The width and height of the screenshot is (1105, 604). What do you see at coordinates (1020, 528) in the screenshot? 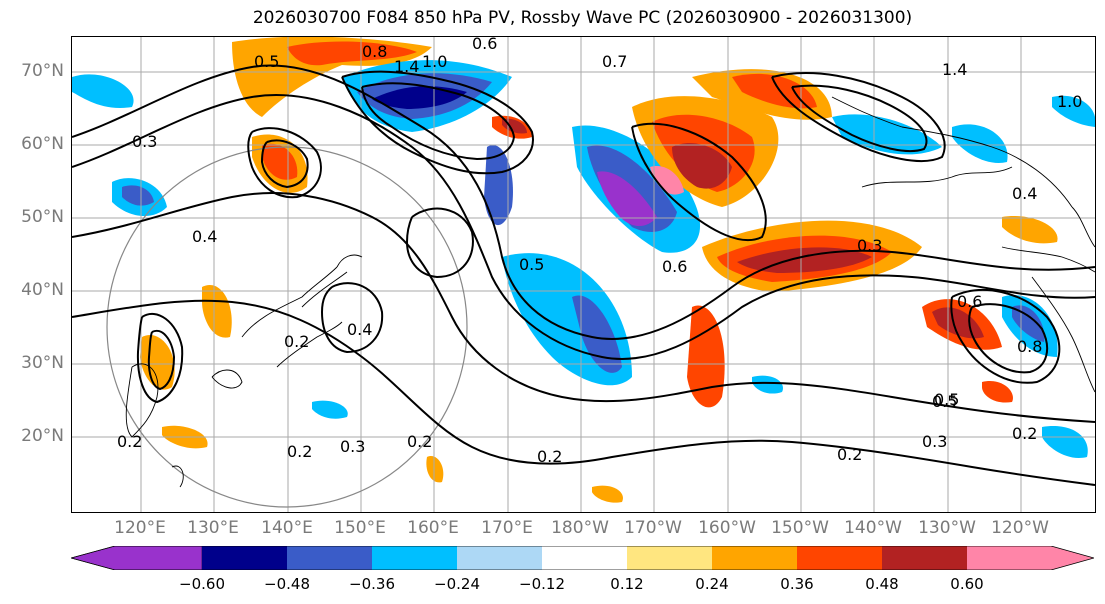
I see `lon-label: 120°W` at bounding box center [1020, 528].